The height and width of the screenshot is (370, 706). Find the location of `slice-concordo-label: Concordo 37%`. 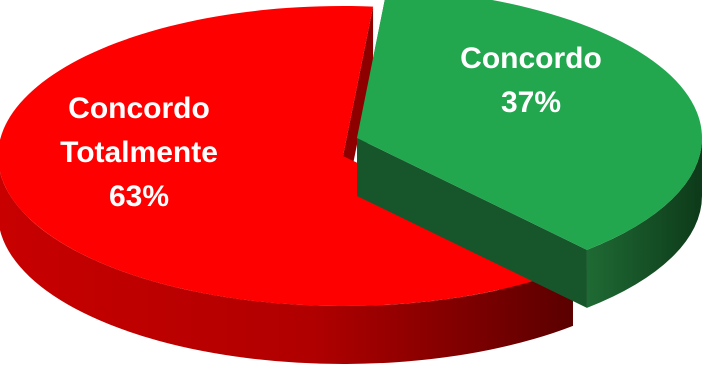

slice-concordo-label: Concordo 37% is located at coordinates (531, 80).